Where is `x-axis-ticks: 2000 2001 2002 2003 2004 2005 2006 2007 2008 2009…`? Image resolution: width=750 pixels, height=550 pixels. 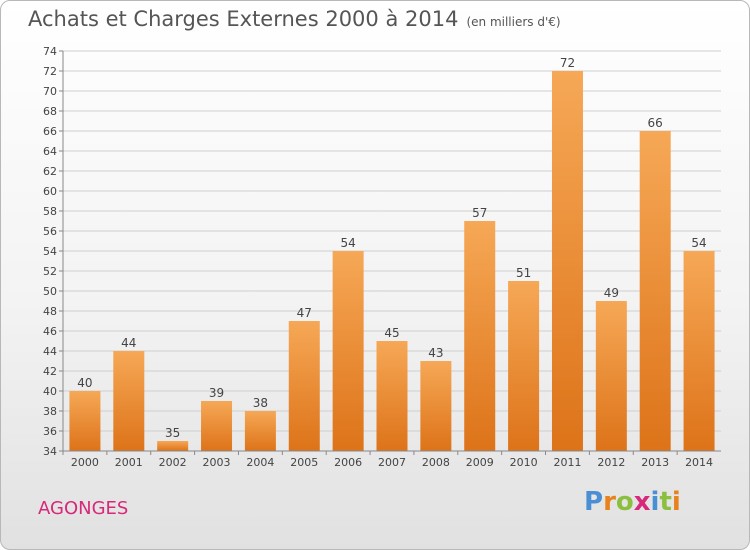
x-axis-ticks: 2000 2001 2002 2003 2004 2005 2006 2007 2008 2009… is located at coordinates (387, 460).